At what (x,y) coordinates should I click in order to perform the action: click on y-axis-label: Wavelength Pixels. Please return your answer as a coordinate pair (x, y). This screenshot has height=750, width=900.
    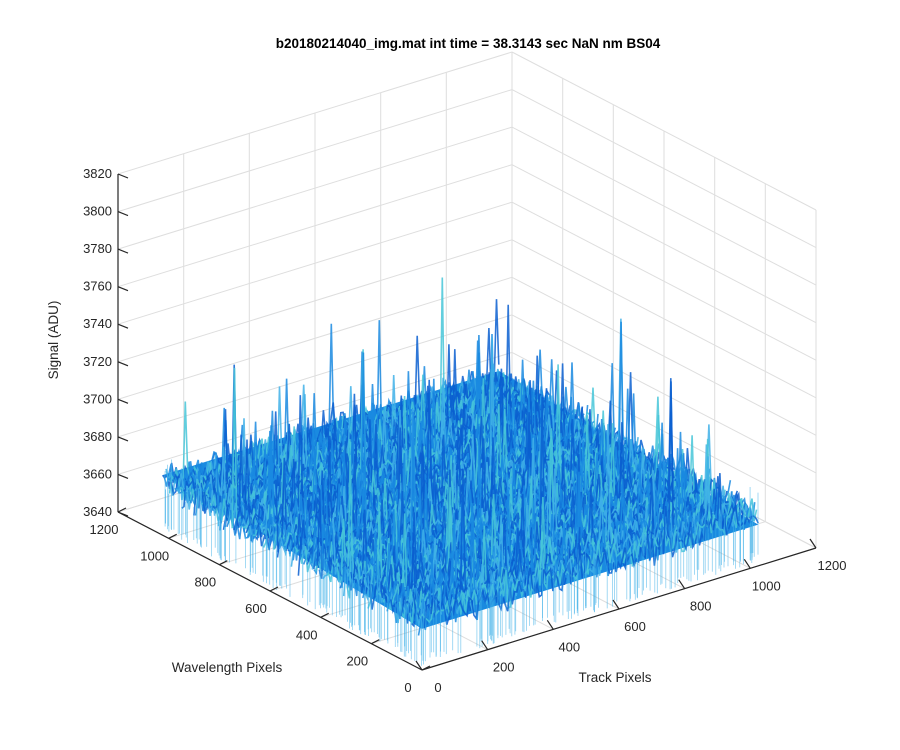
    Looking at the image, I should click on (227, 667).